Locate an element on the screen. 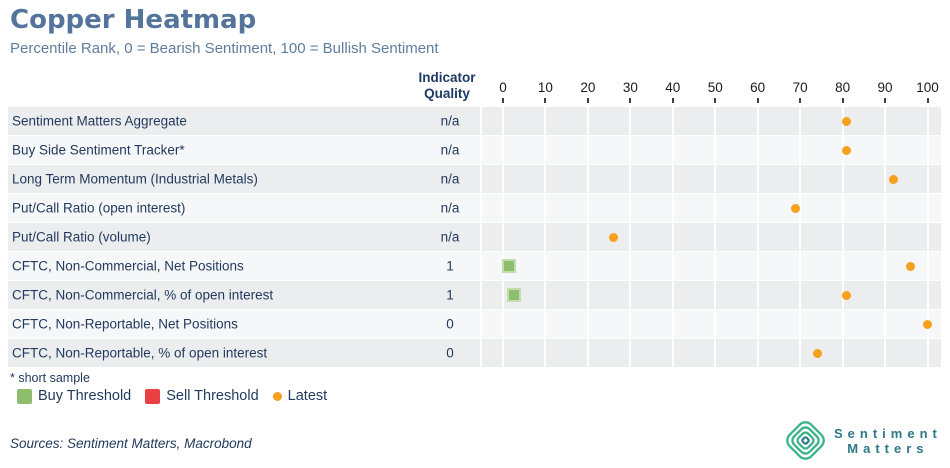  row-label: CFTC, Non-Commercial, % of open interest is located at coordinates (143, 295).